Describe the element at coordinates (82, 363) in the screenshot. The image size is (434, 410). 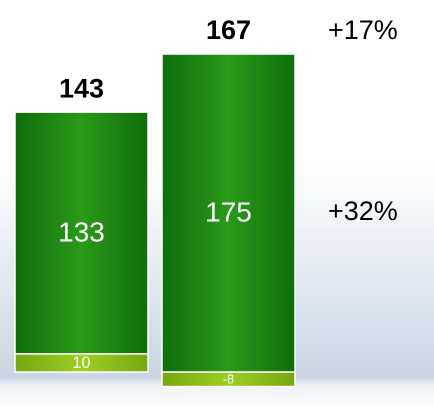
I see `segment-label: 10` at that location.